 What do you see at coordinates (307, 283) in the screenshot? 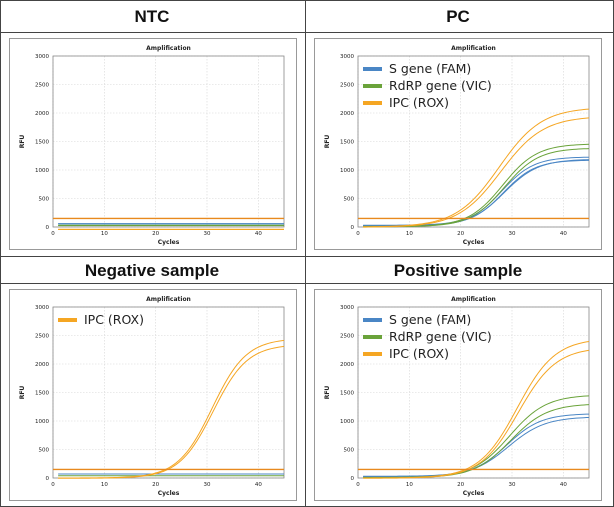
I see `row-divider-lower` at bounding box center [307, 283].